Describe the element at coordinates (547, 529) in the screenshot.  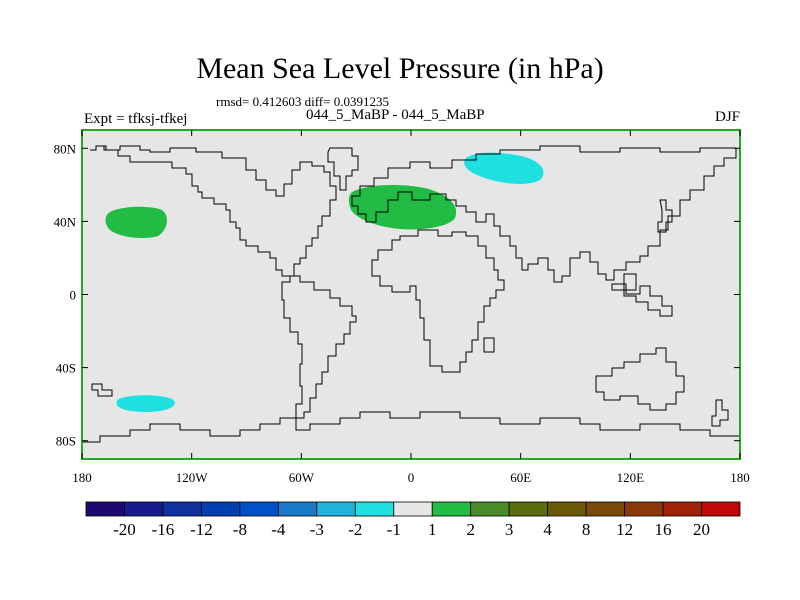
I see `colorbar-label: 4` at that location.